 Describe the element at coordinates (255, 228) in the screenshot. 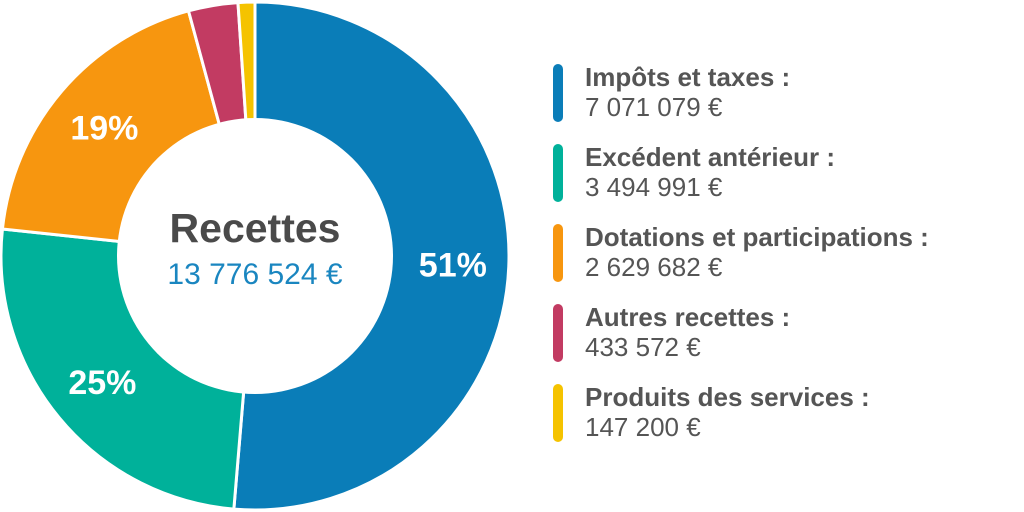

I see `center-title: Recettes` at that location.